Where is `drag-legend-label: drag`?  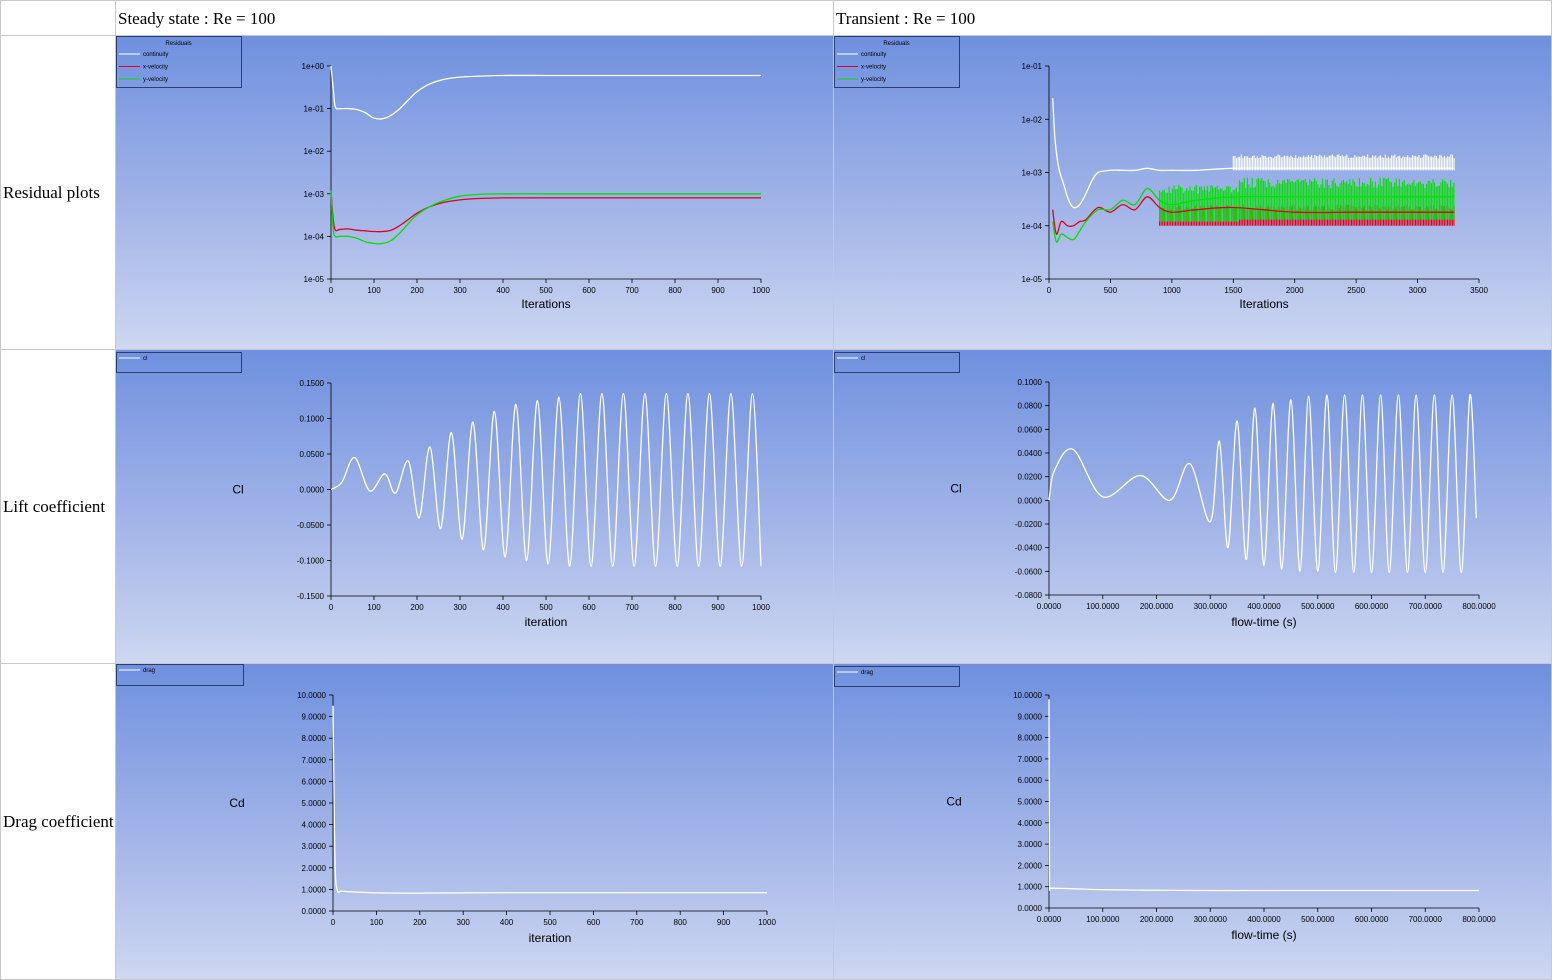
drag-legend-label: drag is located at coordinates (149, 671).